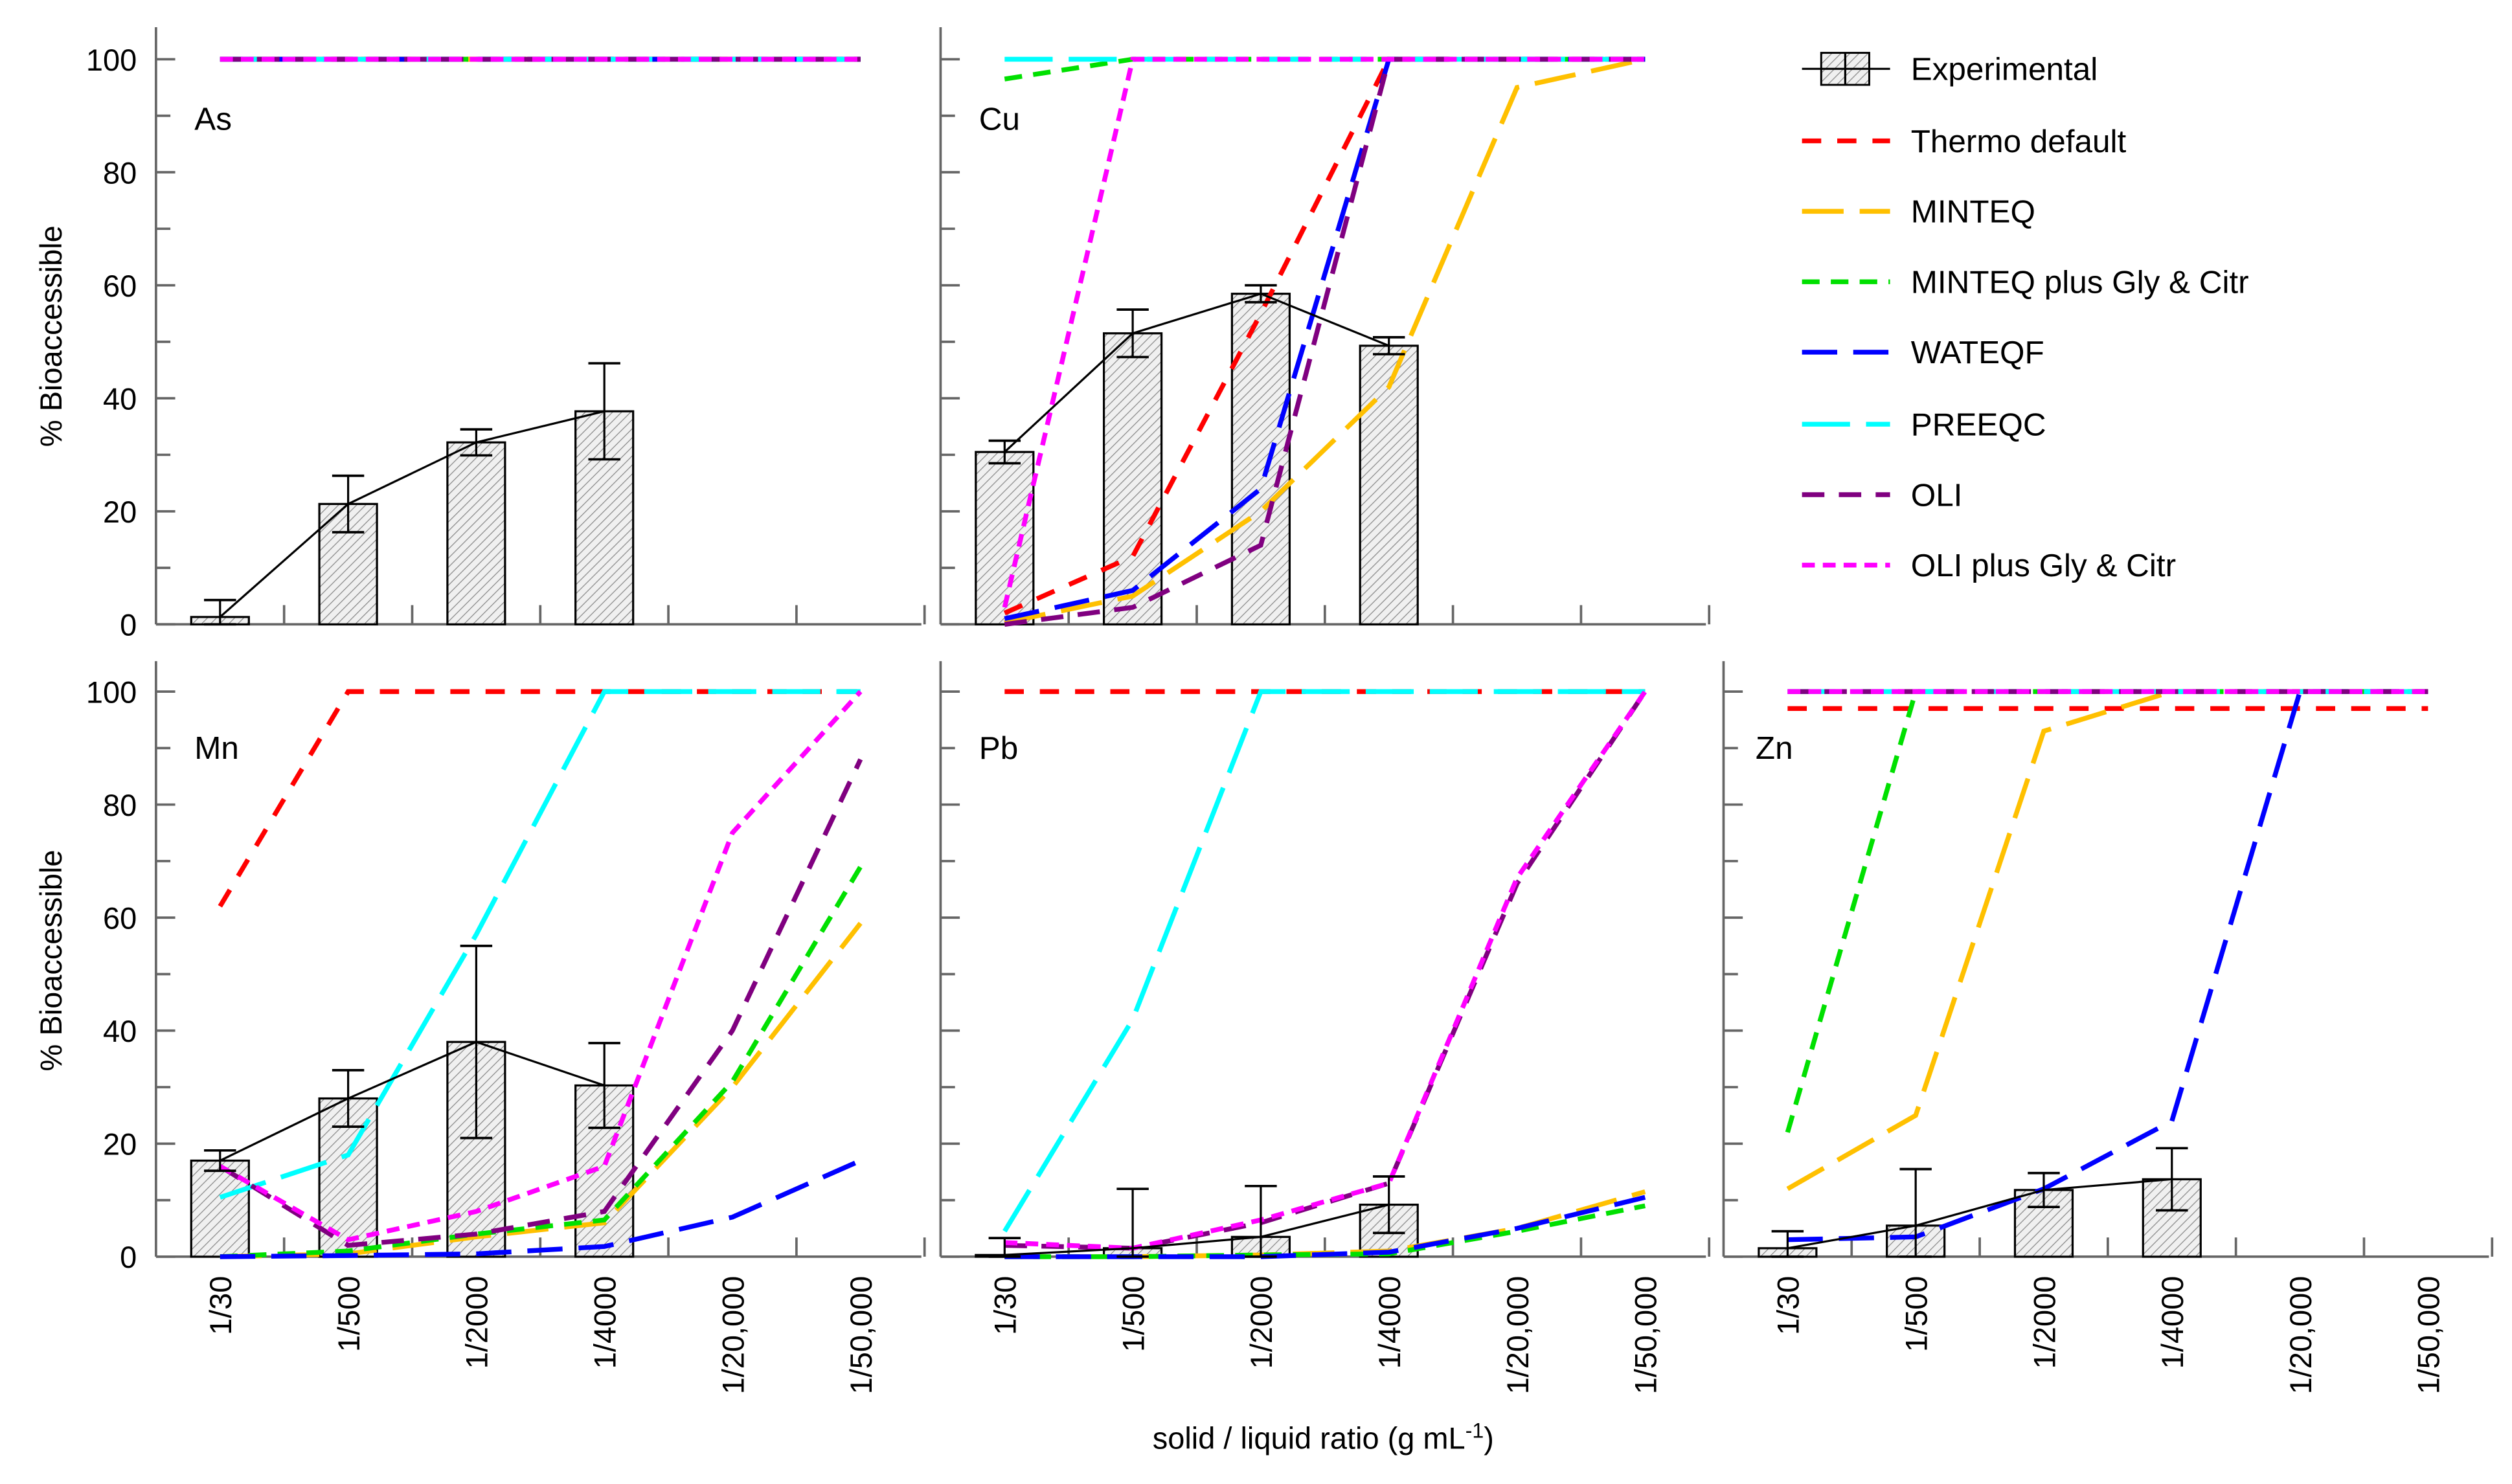 The height and width of the screenshot is (1484, 2512). I want to click on legend-item-minteq_gc: MINTEQ plus Gly & Citr, so click(2025, 282).